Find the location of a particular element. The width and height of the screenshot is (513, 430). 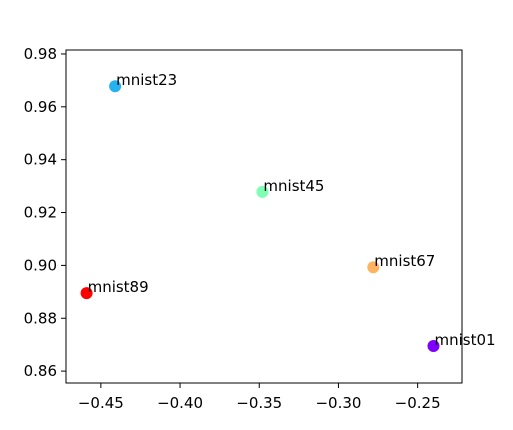

point-label-mnist23: mnist23 is located at coordinates (146, 80).